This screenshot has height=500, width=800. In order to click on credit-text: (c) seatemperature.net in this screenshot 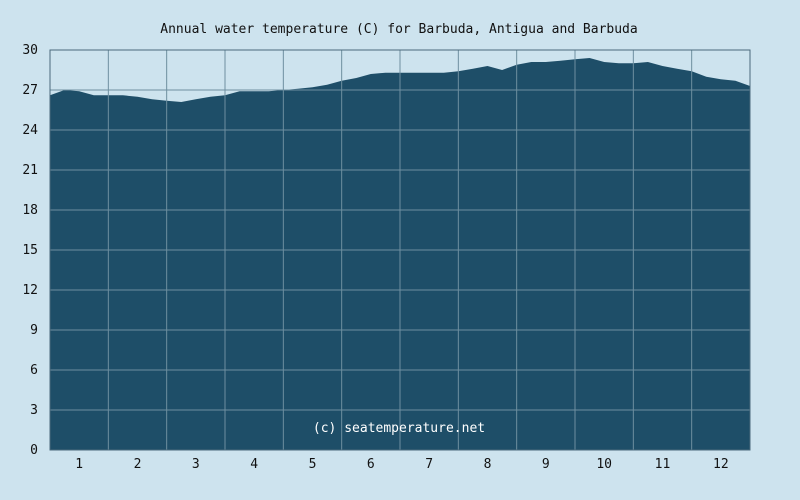, I will do `click(399, 428)`.